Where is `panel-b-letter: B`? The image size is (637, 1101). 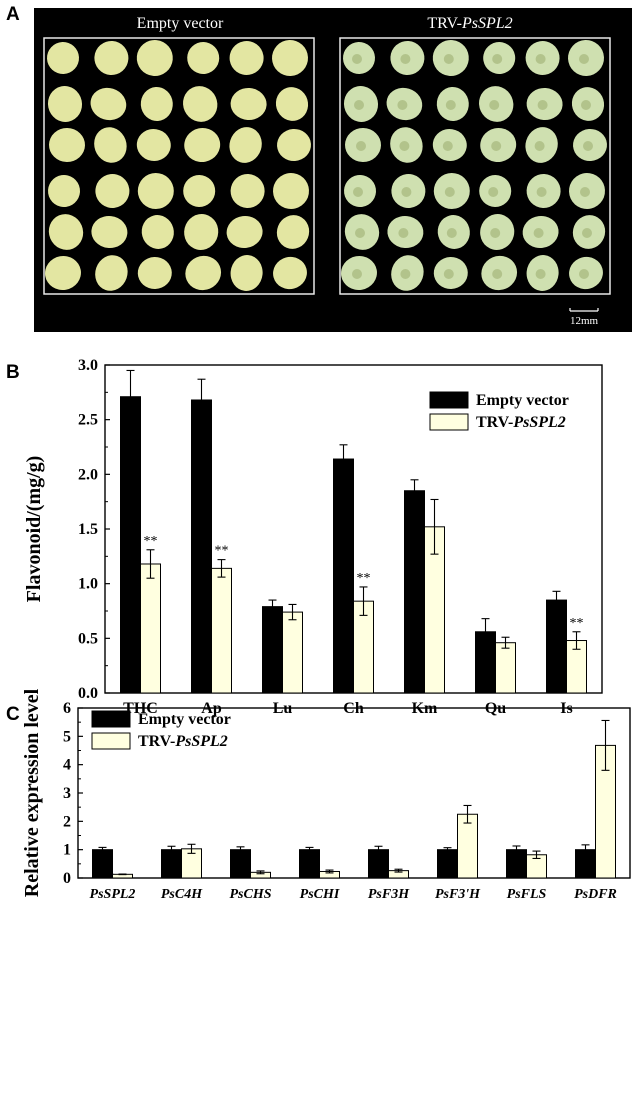
panel-b-letter: B is located at coordinates (13, 372).